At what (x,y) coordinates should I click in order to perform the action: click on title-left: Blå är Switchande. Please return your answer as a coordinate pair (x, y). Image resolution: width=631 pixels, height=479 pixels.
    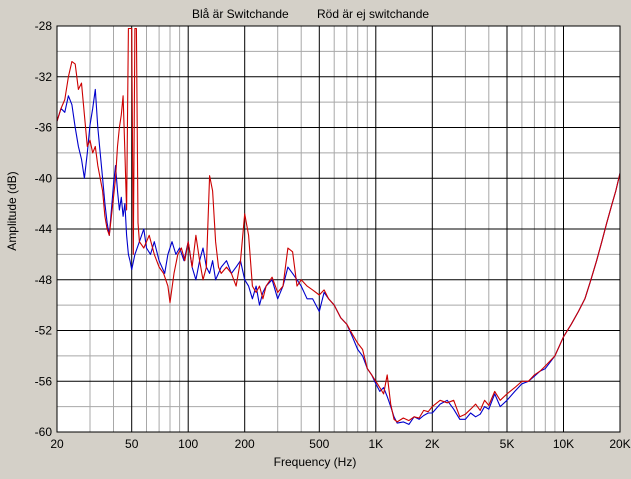
    Looking at the image, I should click on (240, 14).